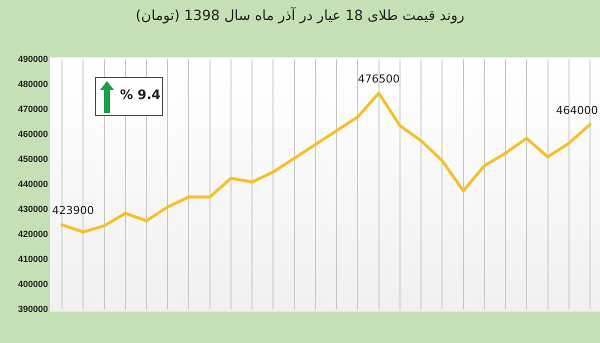 This screenshot has width=600, height=343. Describe the element at coordinates (577, 110) in the screenshot. I see `data-label: 464000` at that location.